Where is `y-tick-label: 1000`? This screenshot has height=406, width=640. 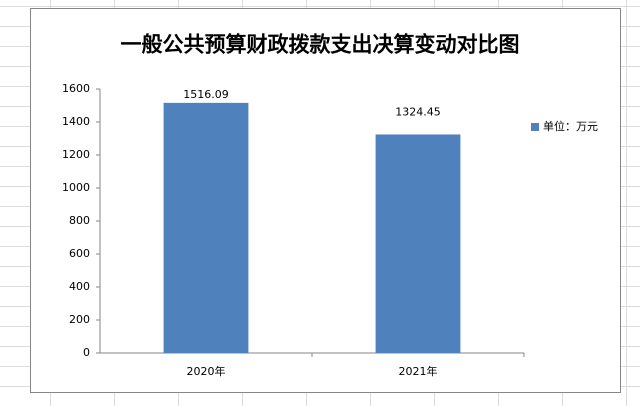 y-tick-label: 1000 is located at coordinates (76, 187).